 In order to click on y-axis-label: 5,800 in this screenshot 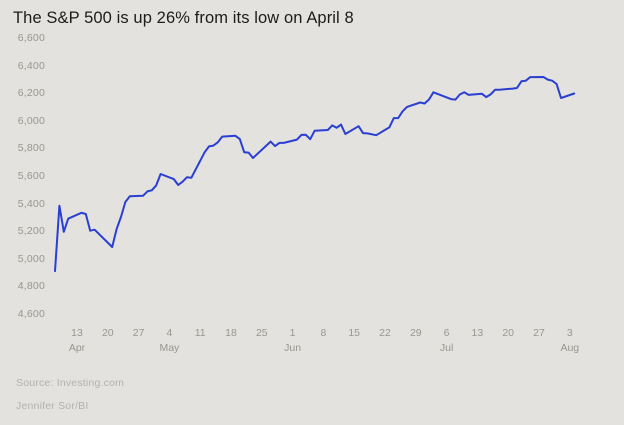, I will do `click(31, 148)`.